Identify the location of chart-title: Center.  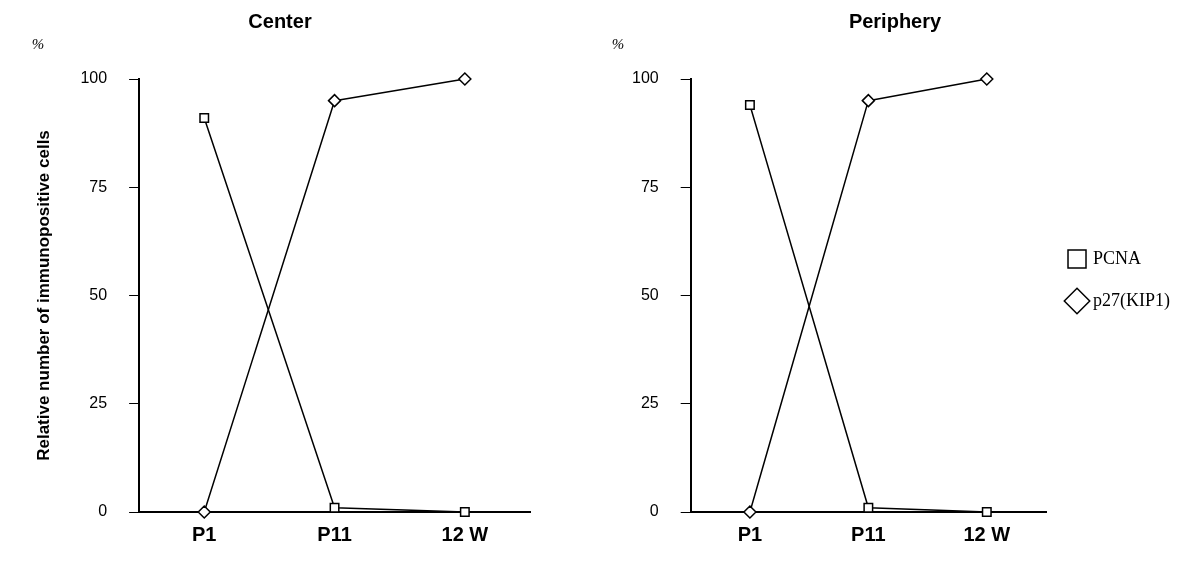
(280, 20).